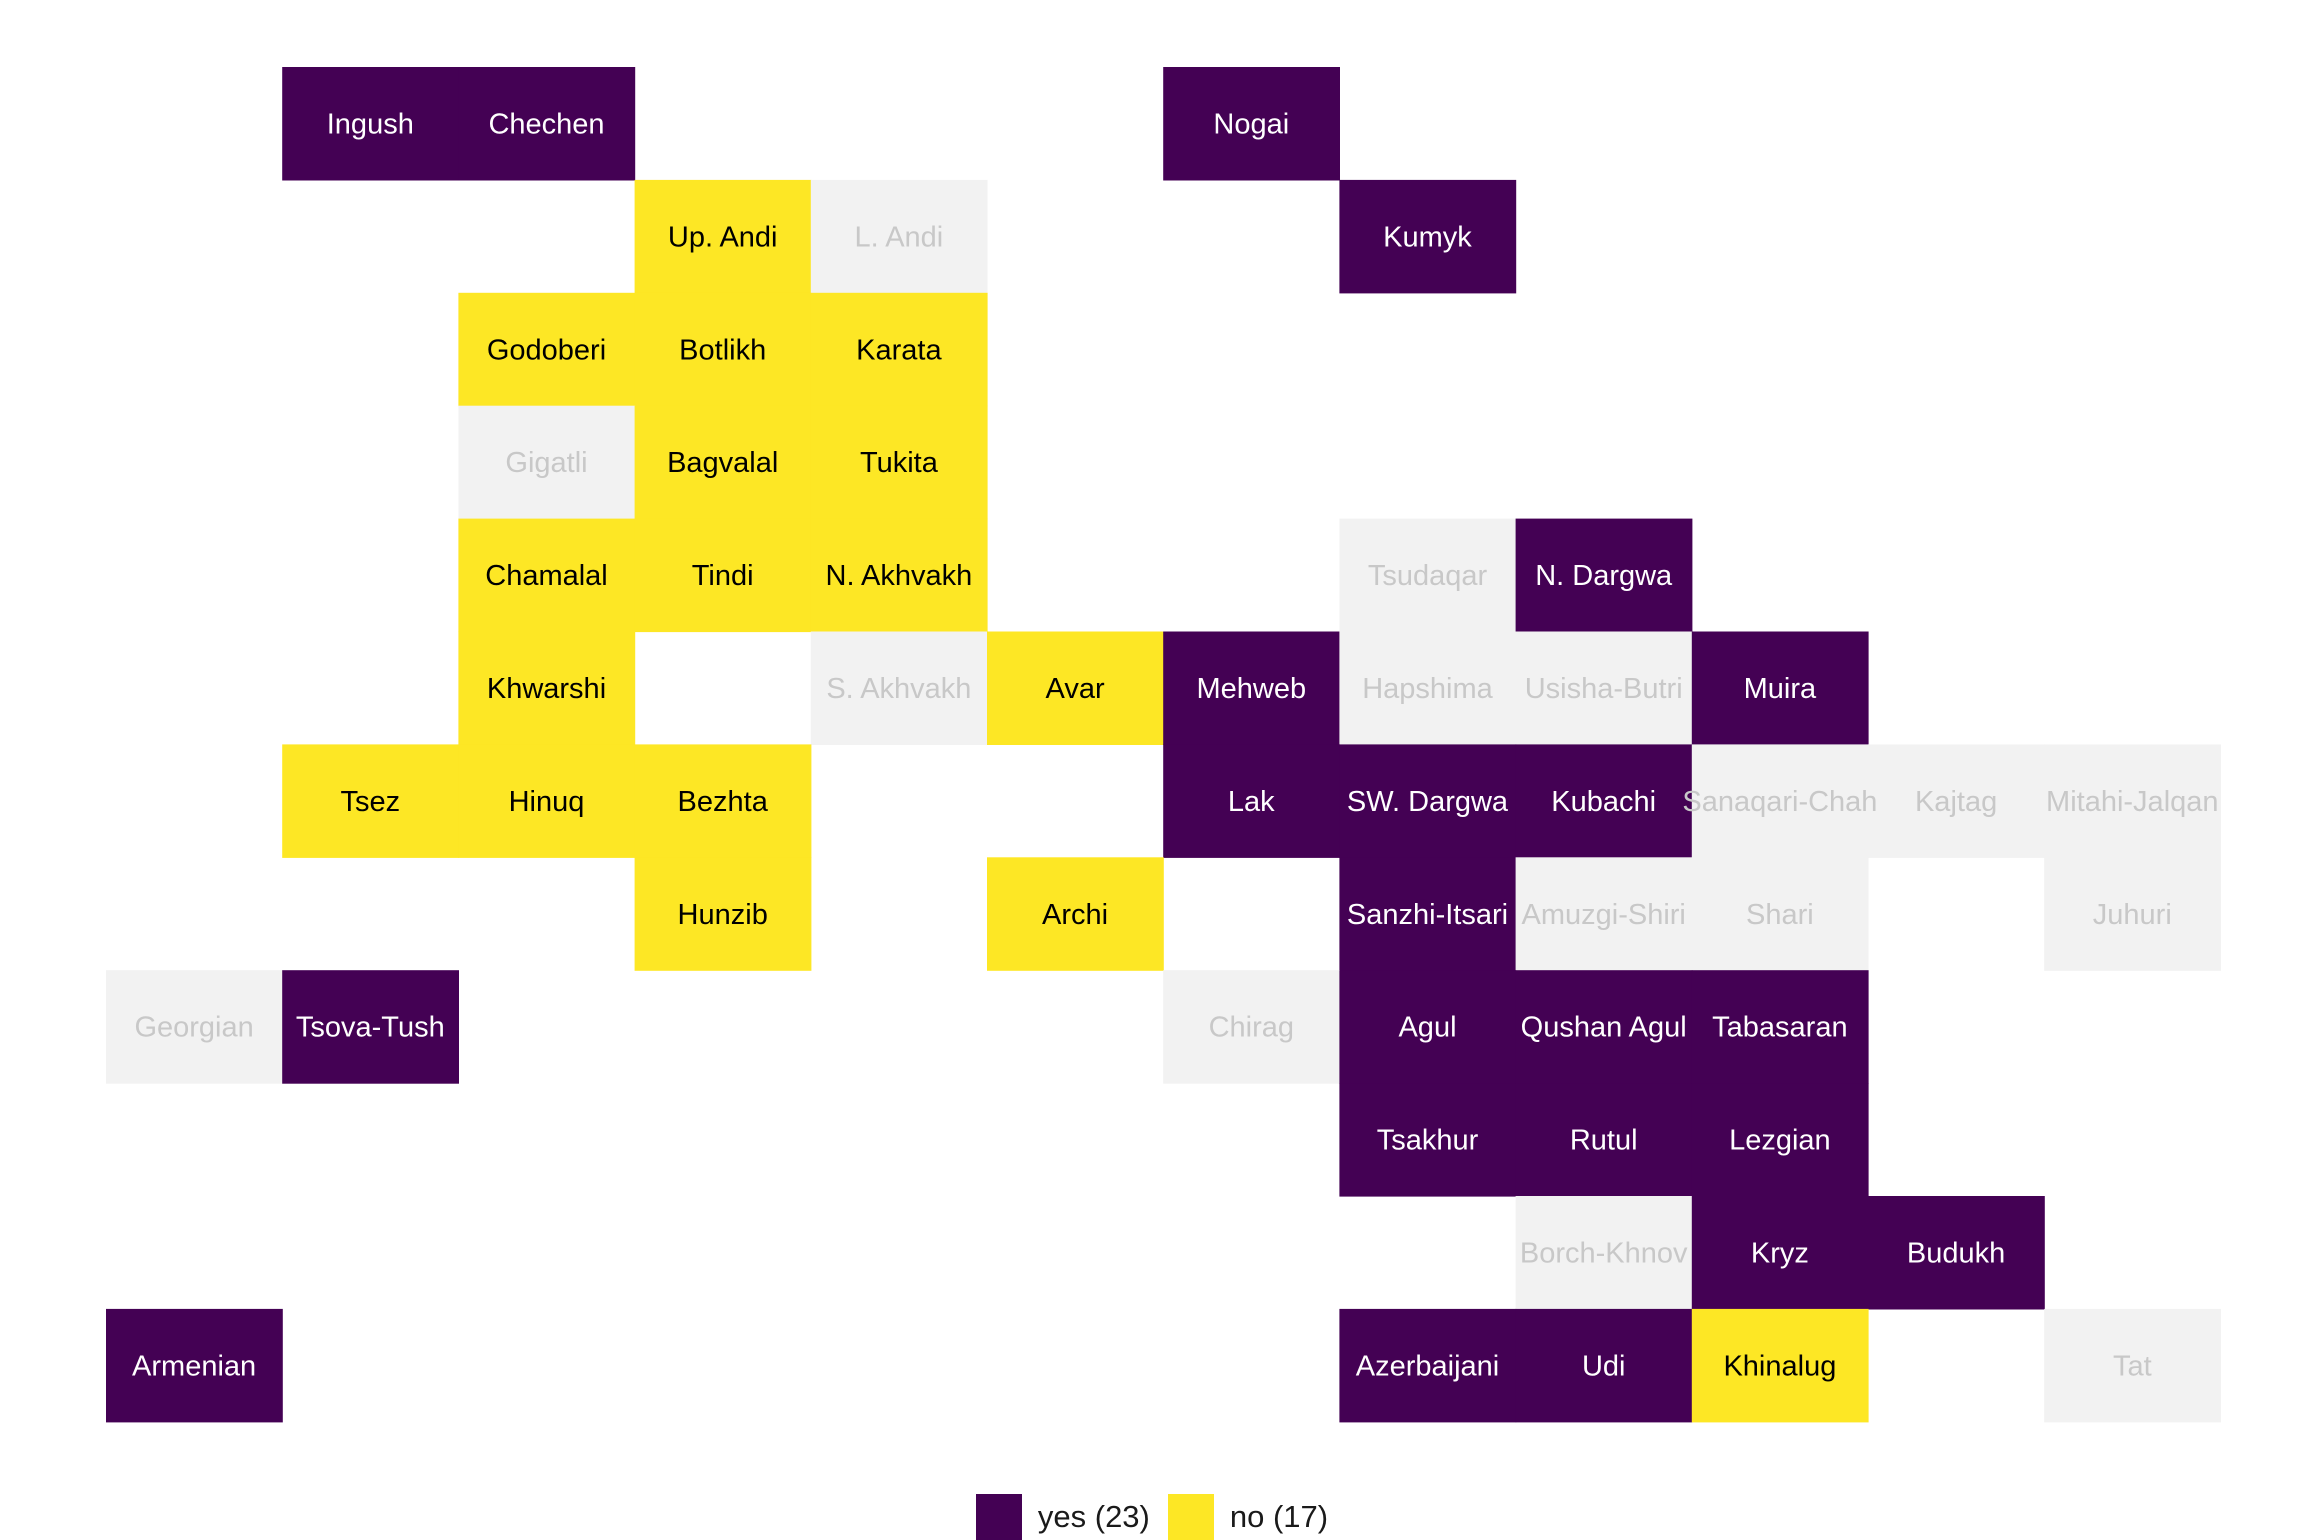 The width and height of the screenshot is (2304, 1540). Describe the element at coordinates (1251, 689) in the screenshot. I see `tile-label-mehweb: Mehweb` at that location.